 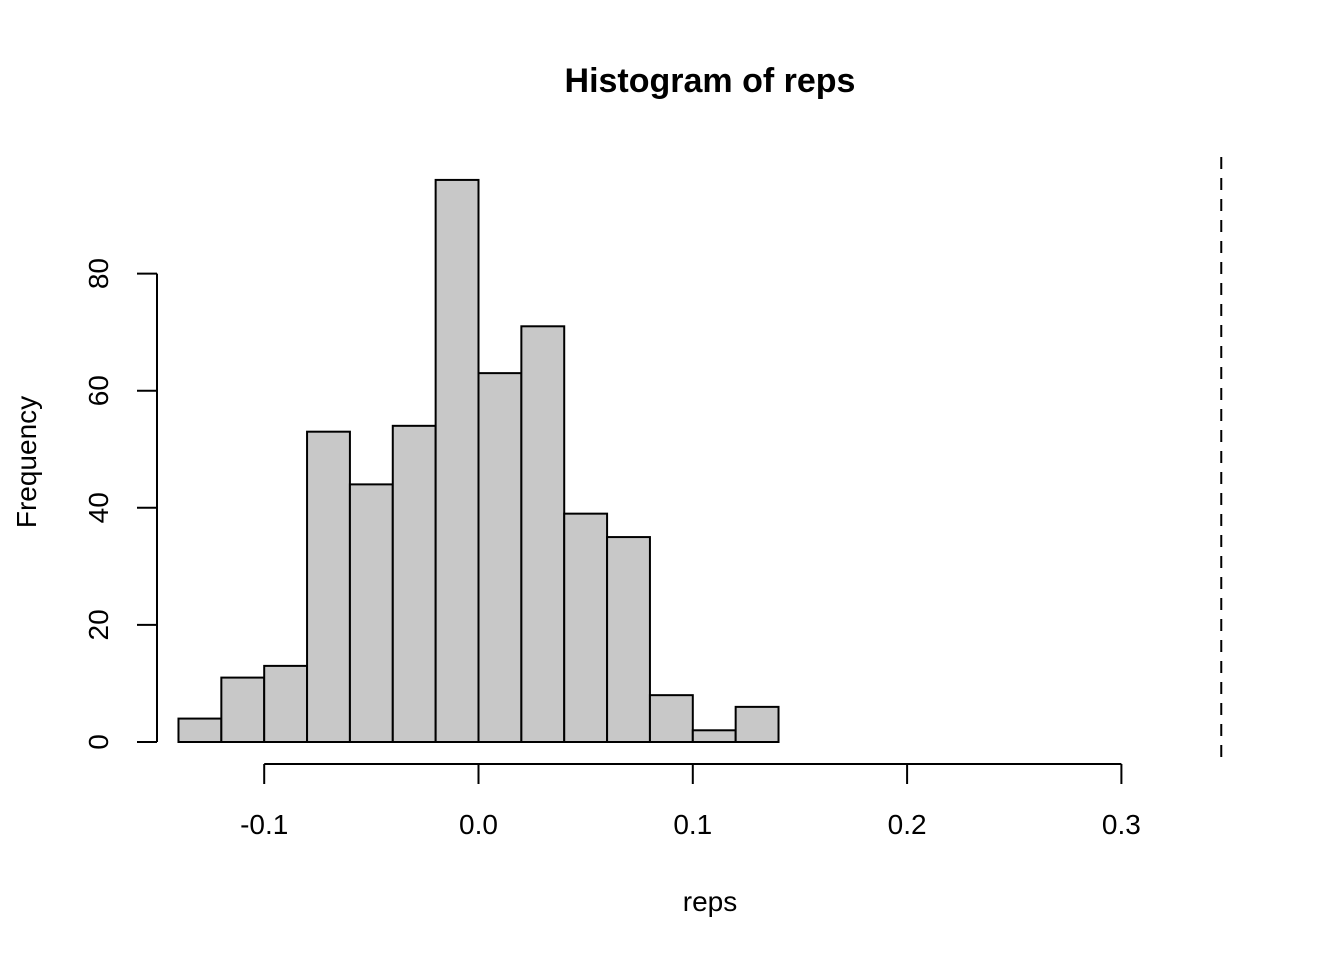 What do you see at coordinates (692, 824) in the screenshot?
I see `x-tick-label: 0.1` at bounding box center [692, 824].